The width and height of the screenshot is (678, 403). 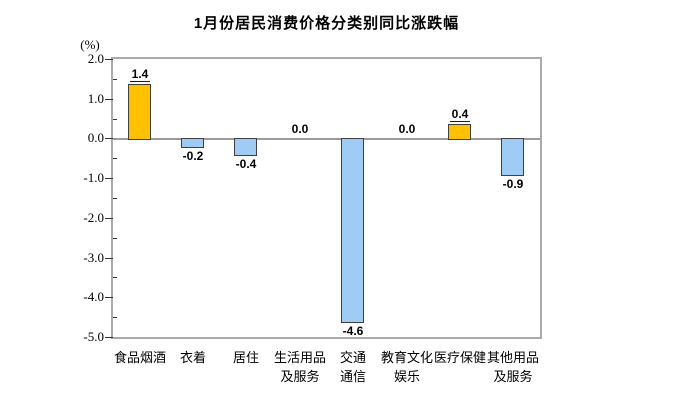 I want to click on zero-axis-line, so click(x=326, y=139).